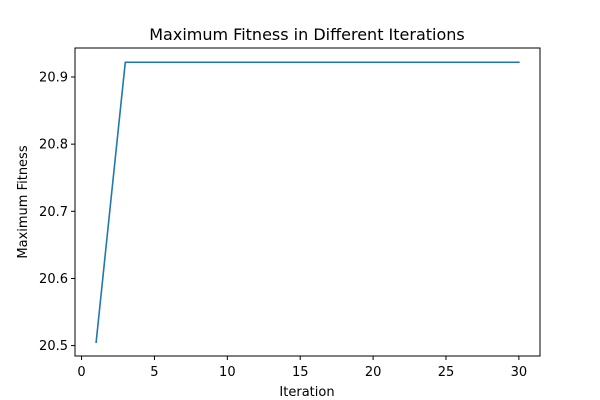  I want to click on y-tick-label-20.9: 20.9, so click(53, 78).